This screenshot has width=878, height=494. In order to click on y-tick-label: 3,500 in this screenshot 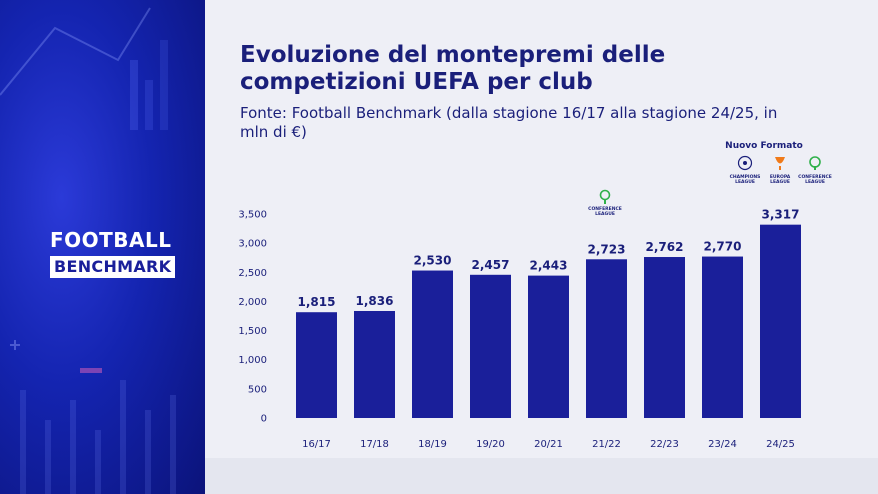, I will do `click(252, 215)`.